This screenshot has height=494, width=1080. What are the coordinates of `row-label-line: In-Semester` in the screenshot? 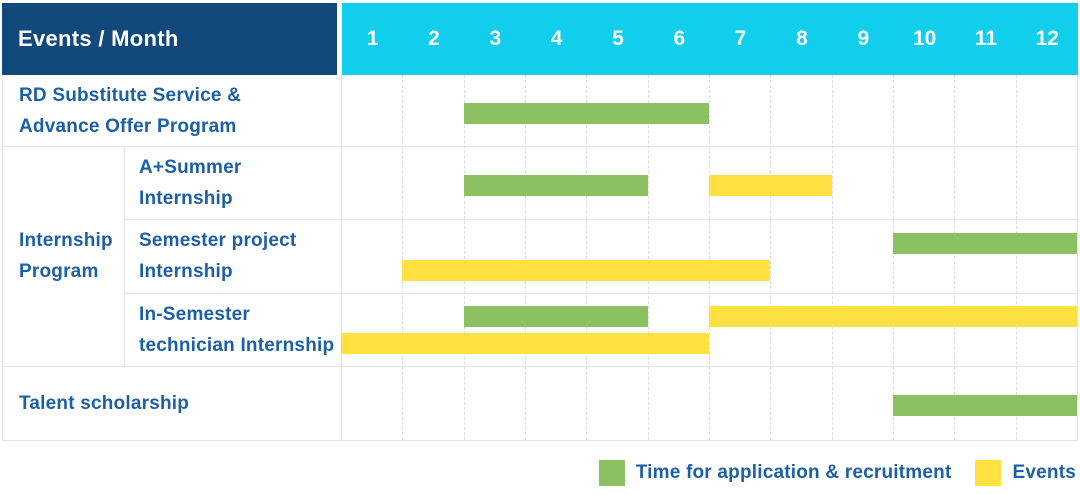 It's located at (194, 314).